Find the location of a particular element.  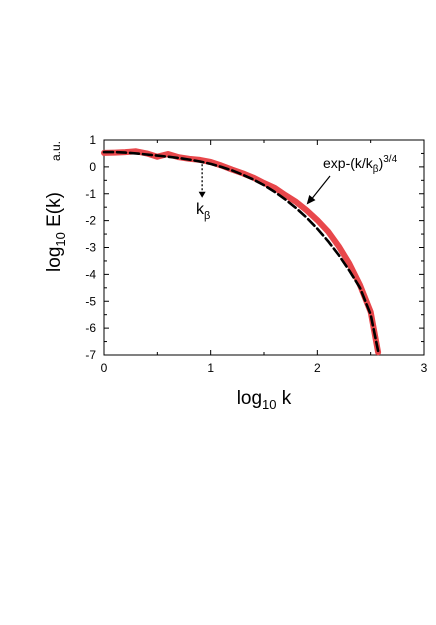

y-tick-label: -6 is located at coordinates (90, 328).